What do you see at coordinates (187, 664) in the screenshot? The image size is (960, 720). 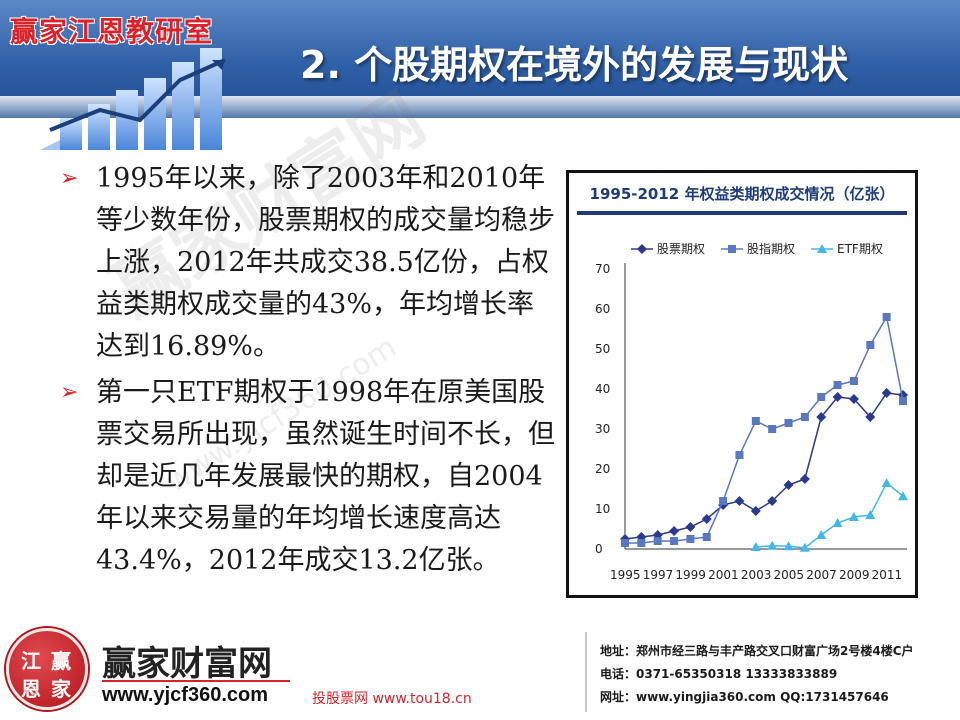 I see `footer-site-name: 赢家财富网` at bounding box center [187, 664].